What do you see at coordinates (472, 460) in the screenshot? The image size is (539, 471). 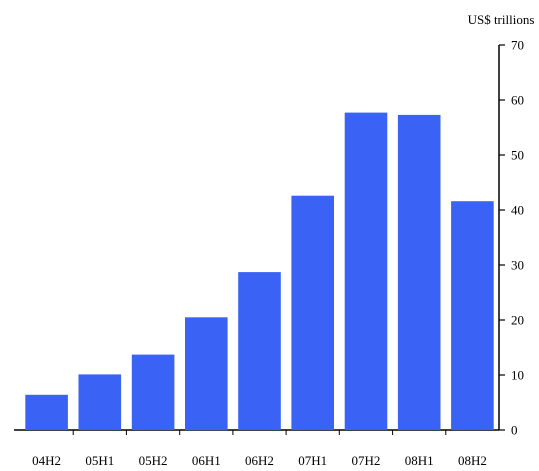 I see `x-tick-label: 08H2` at bounding box center [472, 460].